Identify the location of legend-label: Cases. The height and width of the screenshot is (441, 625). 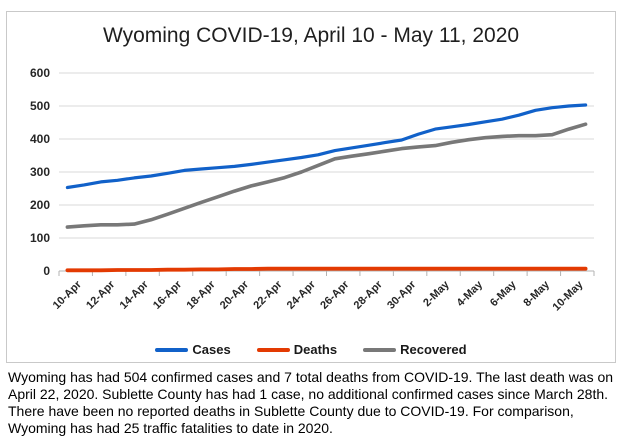
(211, 349).